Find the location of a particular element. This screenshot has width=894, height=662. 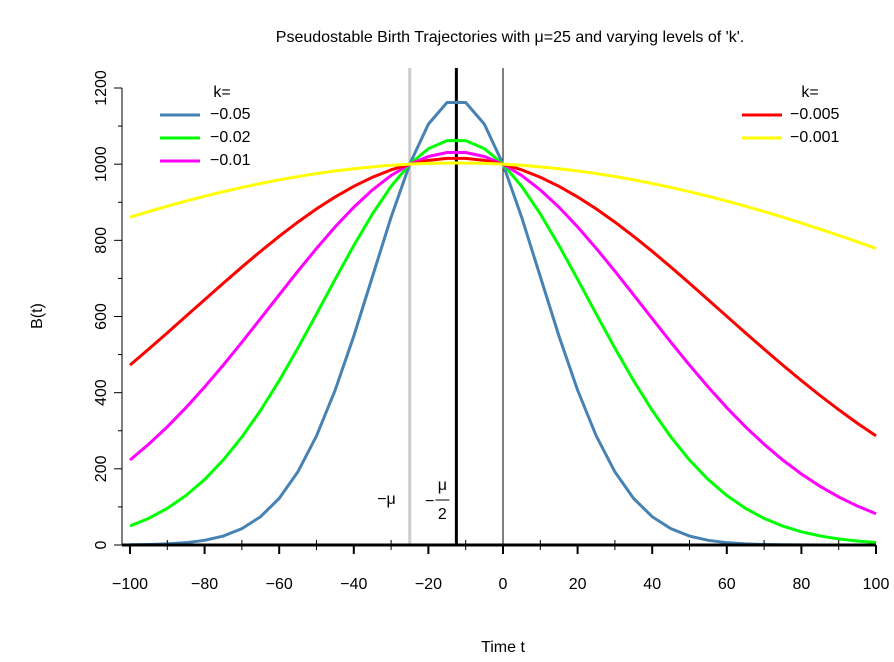

y-tick-label: 200 is located at coordinates (101, 468).